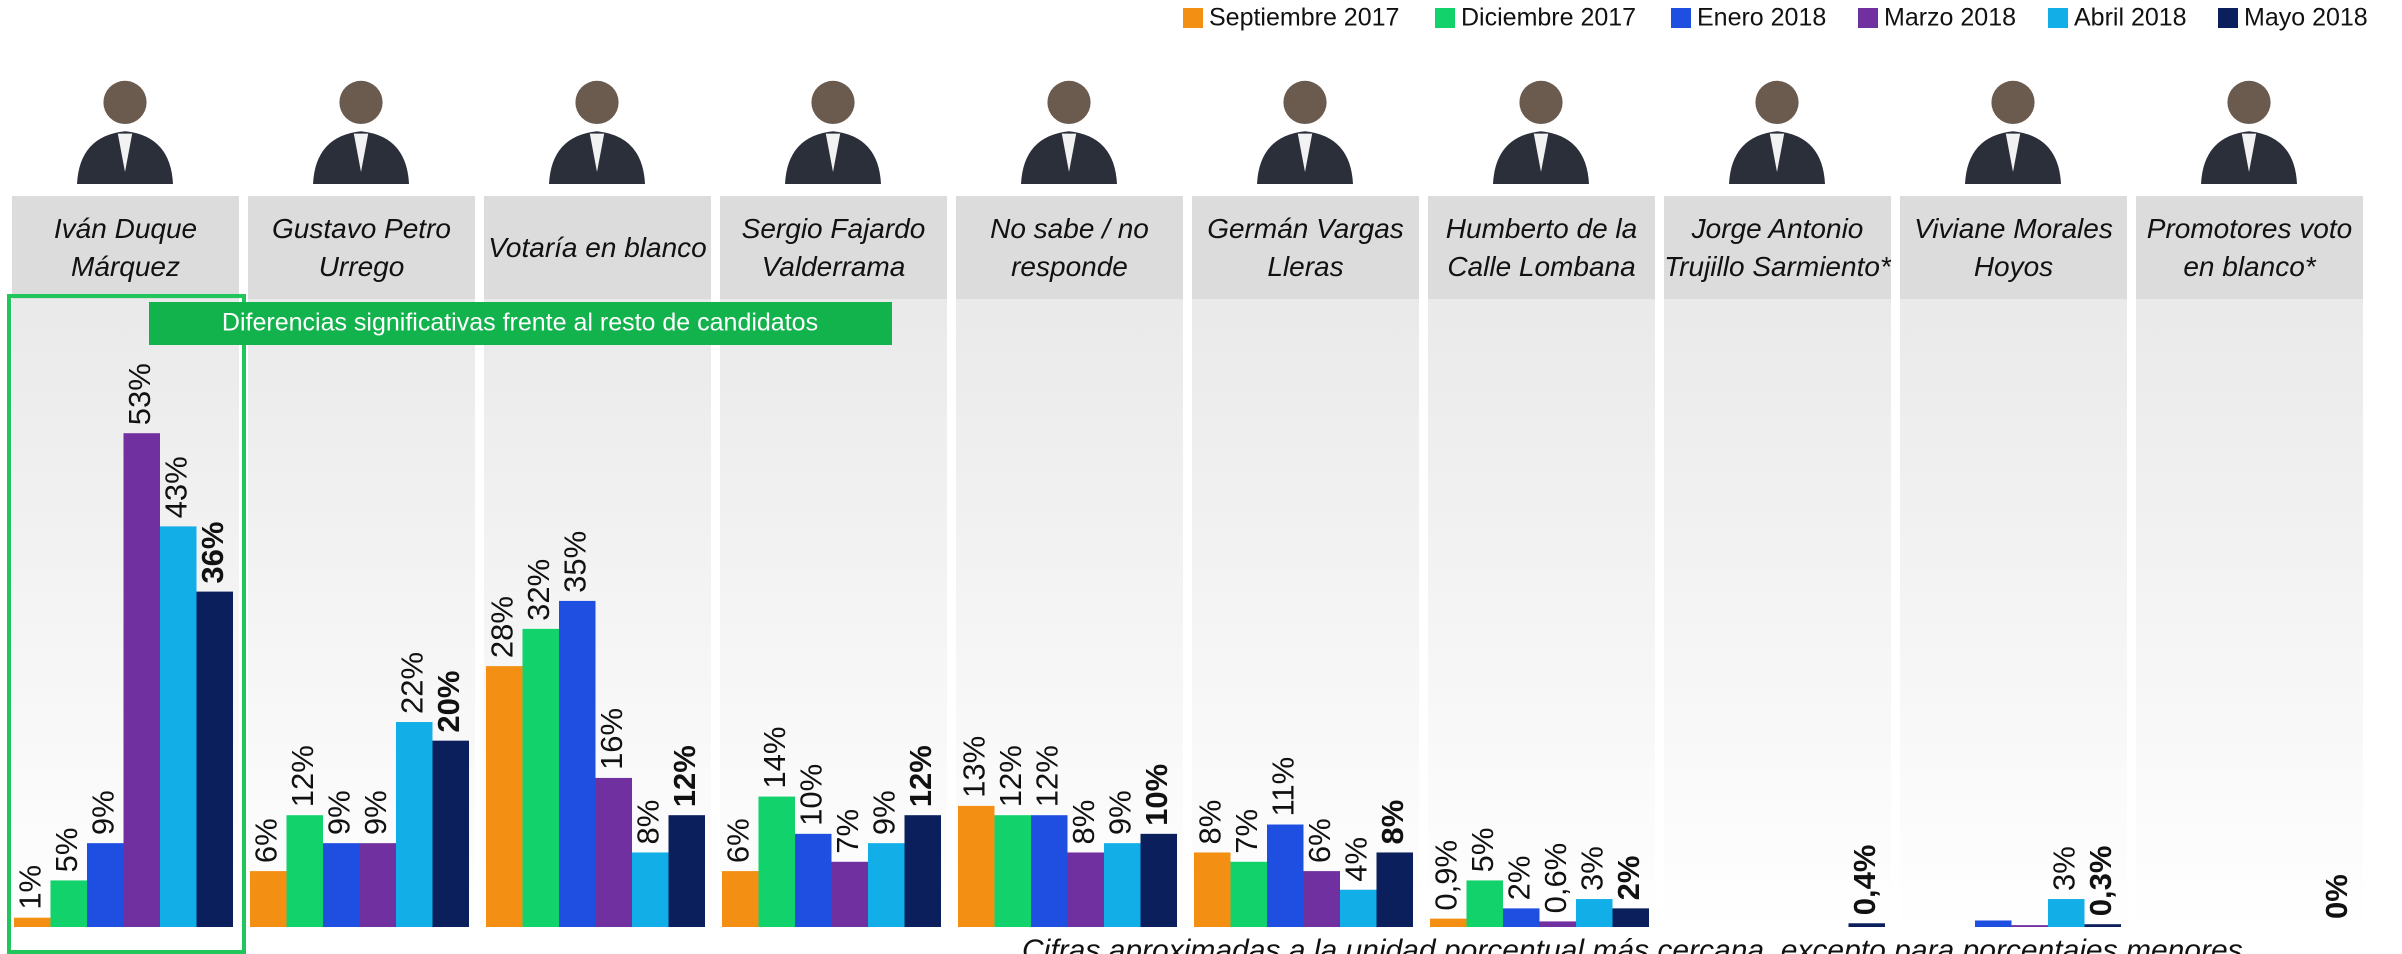  Describe the element at coordinates (1761, 18) in the screenshot. I see `legend-label: Enero 2018` at that location.